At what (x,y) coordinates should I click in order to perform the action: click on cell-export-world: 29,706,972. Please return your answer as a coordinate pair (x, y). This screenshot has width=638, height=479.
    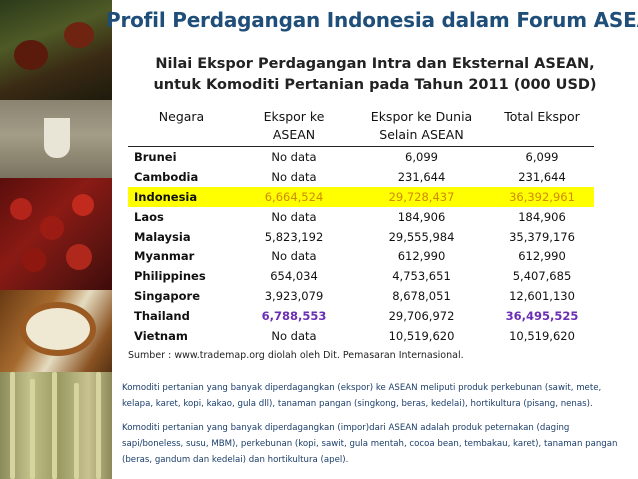
    Looking at the image, I should click on (421, 316).